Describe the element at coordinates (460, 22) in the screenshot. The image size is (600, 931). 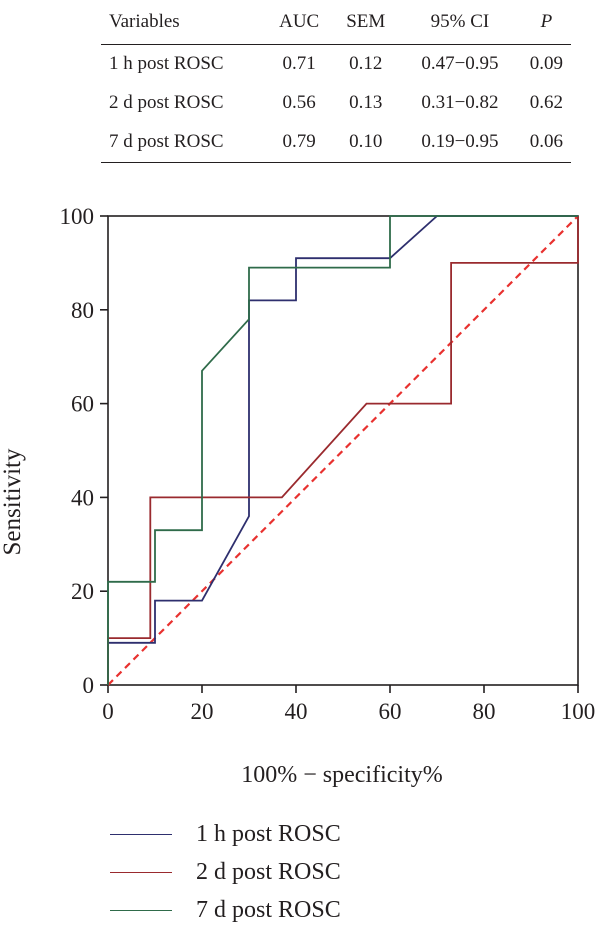
I see `header-ci: 95% CI` at that location.